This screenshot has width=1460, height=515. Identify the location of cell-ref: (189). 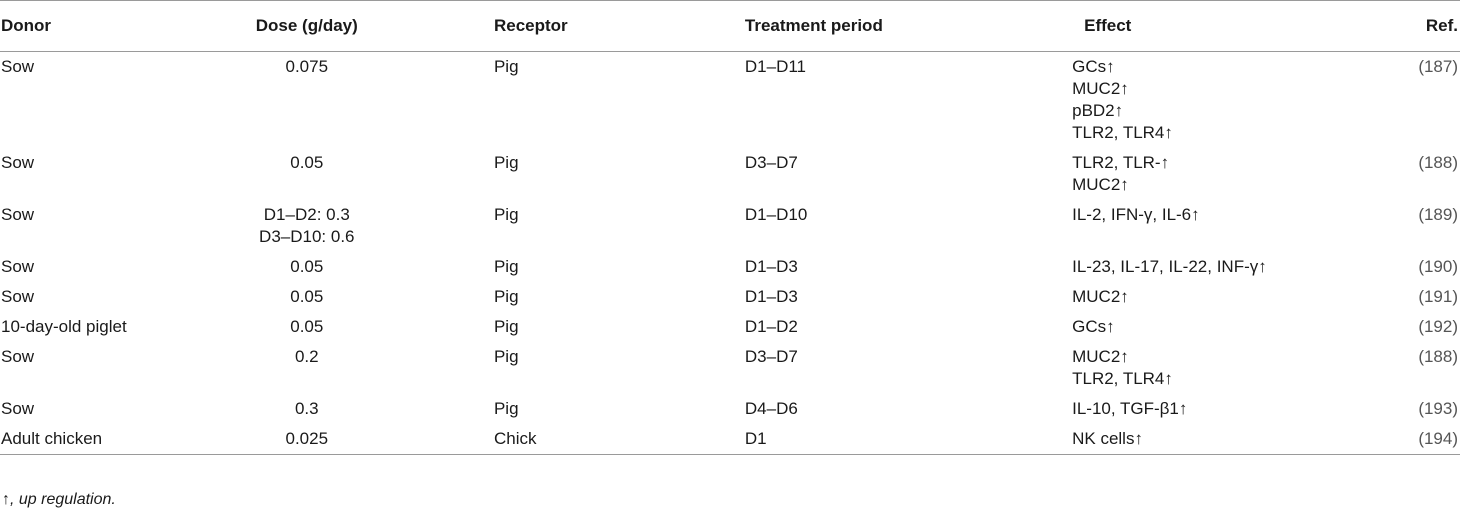
(1438, 214).